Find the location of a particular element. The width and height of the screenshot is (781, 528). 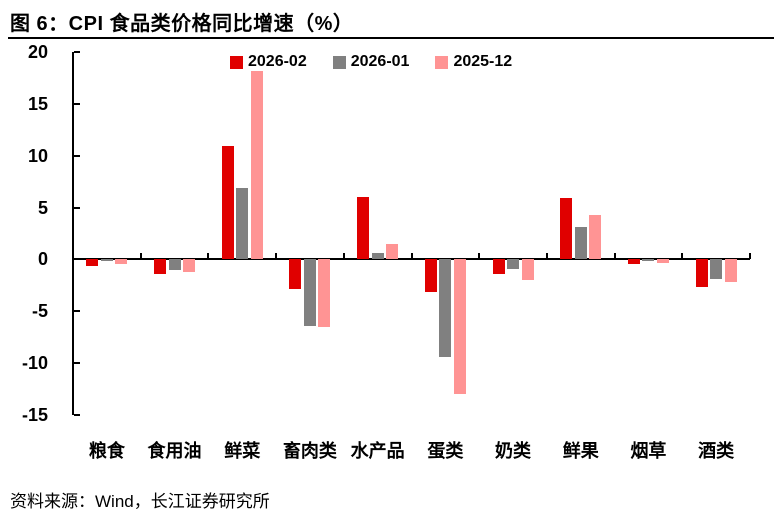

y-axis-label: -5 is located at coordinates (39, 311).